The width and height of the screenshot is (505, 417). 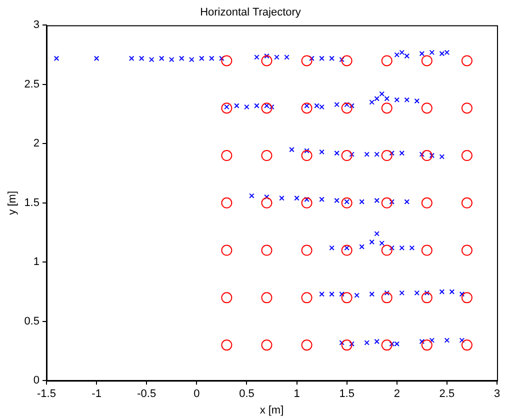 I want to click on y-axis-title: y [m], so click(x=12, y=202).